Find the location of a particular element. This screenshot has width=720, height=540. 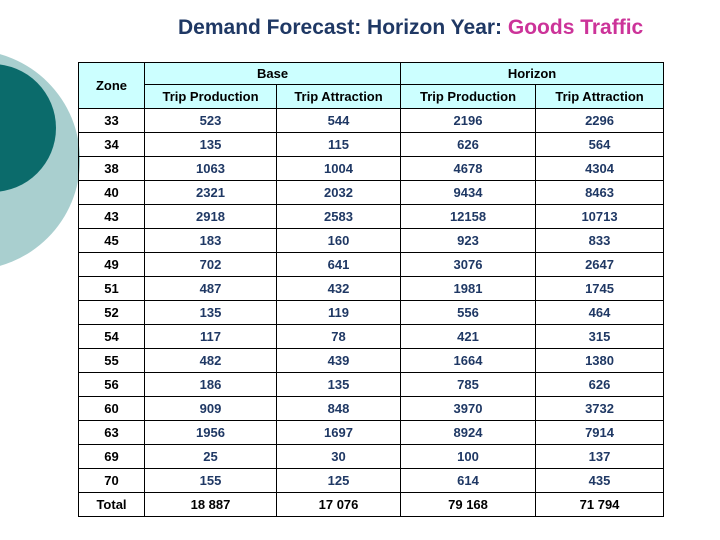

horizon-production-cell: 2196 is located at coordinates (468, 120).